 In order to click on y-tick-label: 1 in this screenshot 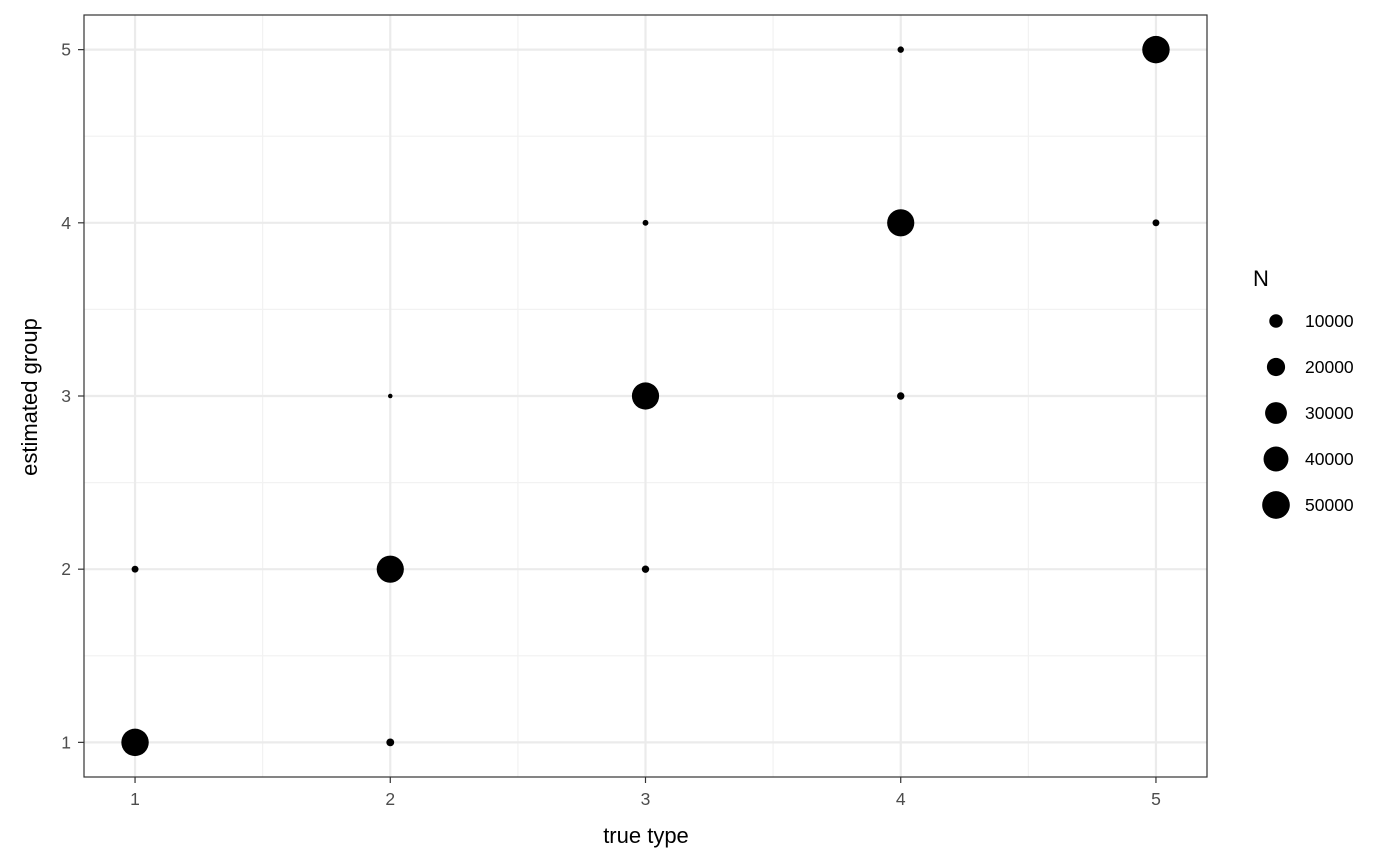, I will do `click(66, 742)`.